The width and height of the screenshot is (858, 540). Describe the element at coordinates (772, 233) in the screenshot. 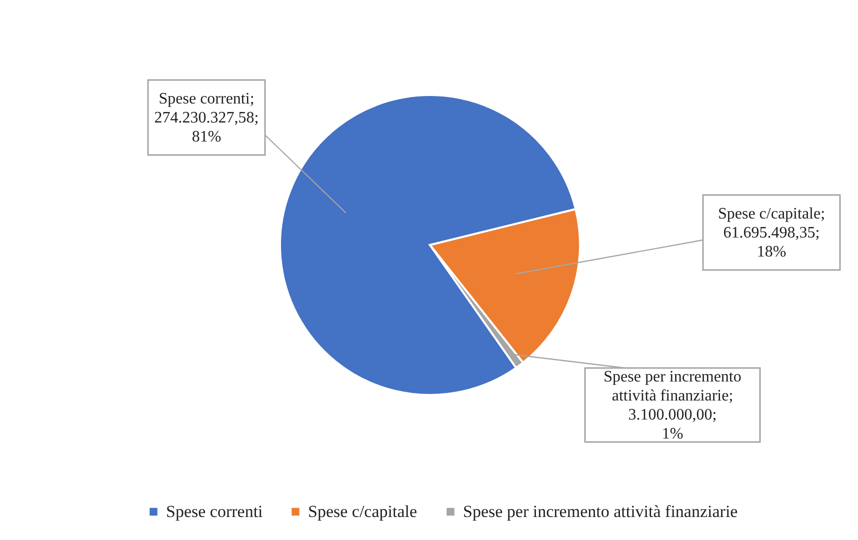

I see `data-label: Spese c/capitale; 61.695.498,35; 18%` at that location.